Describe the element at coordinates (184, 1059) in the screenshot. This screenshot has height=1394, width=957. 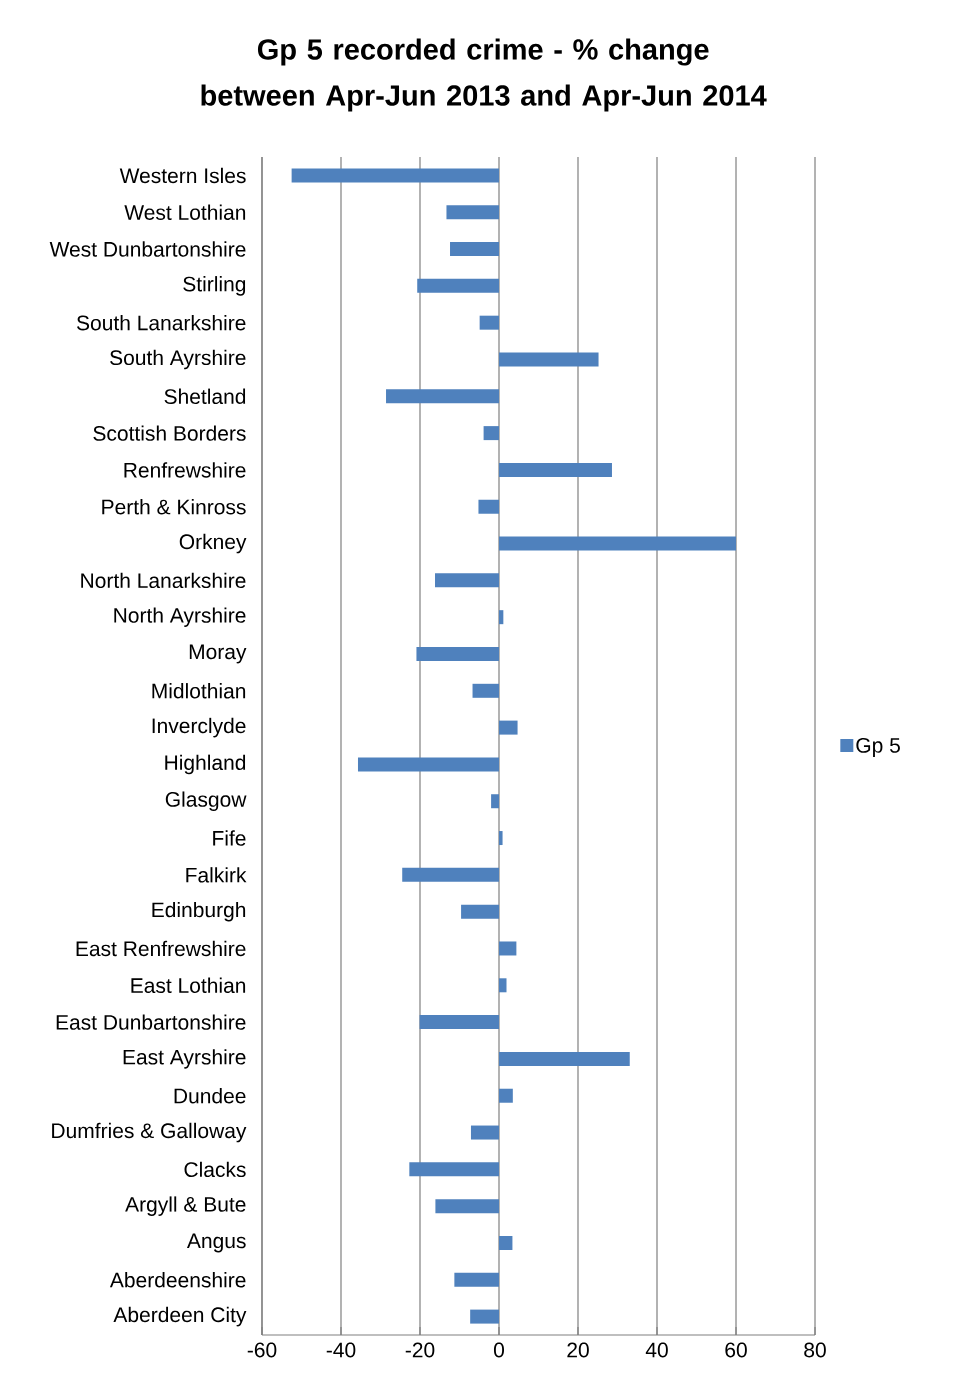
I see `y-tick-label: East Ayrshire` at that location.